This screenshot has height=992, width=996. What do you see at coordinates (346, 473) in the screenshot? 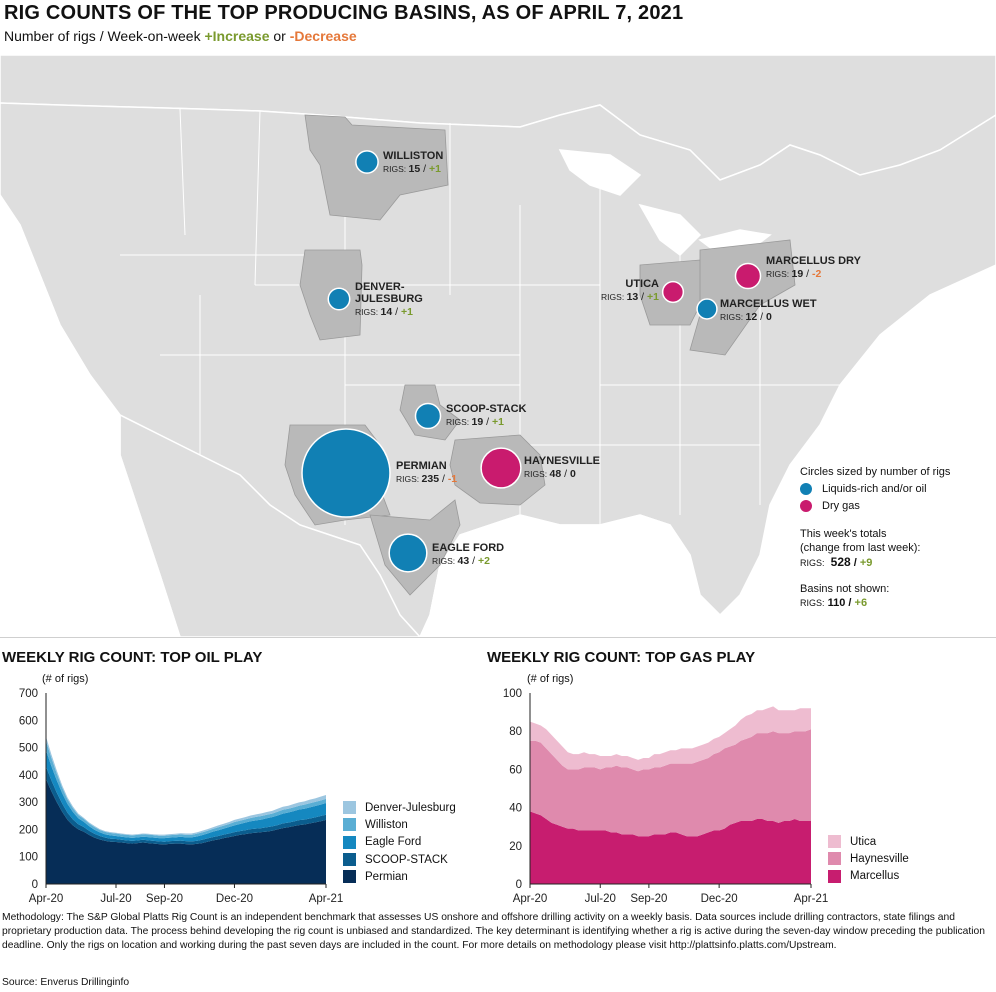
I see `basin-circle-permian` at bounding box center [346, 473].